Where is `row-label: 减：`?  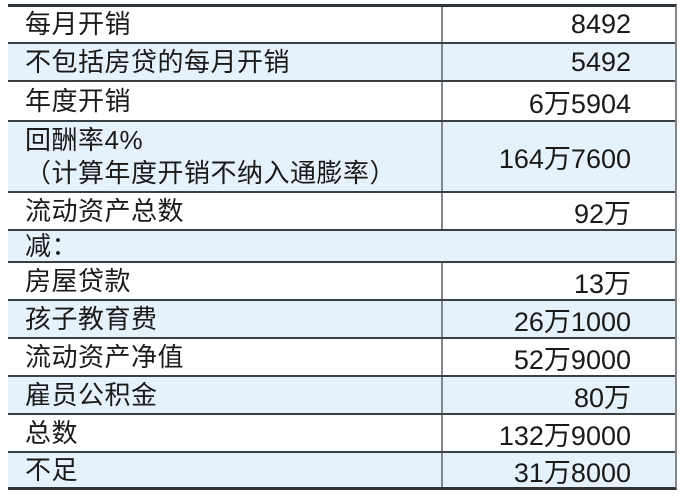
row-label: 减： is located at coordinates (341, 246).